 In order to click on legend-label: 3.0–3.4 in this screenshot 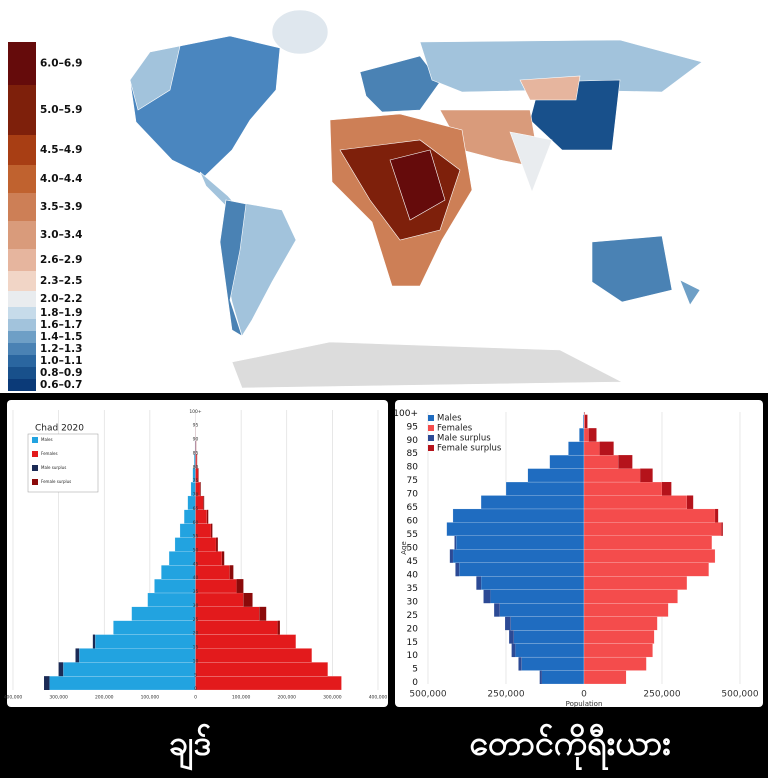, I will do `click(61, 235)`.